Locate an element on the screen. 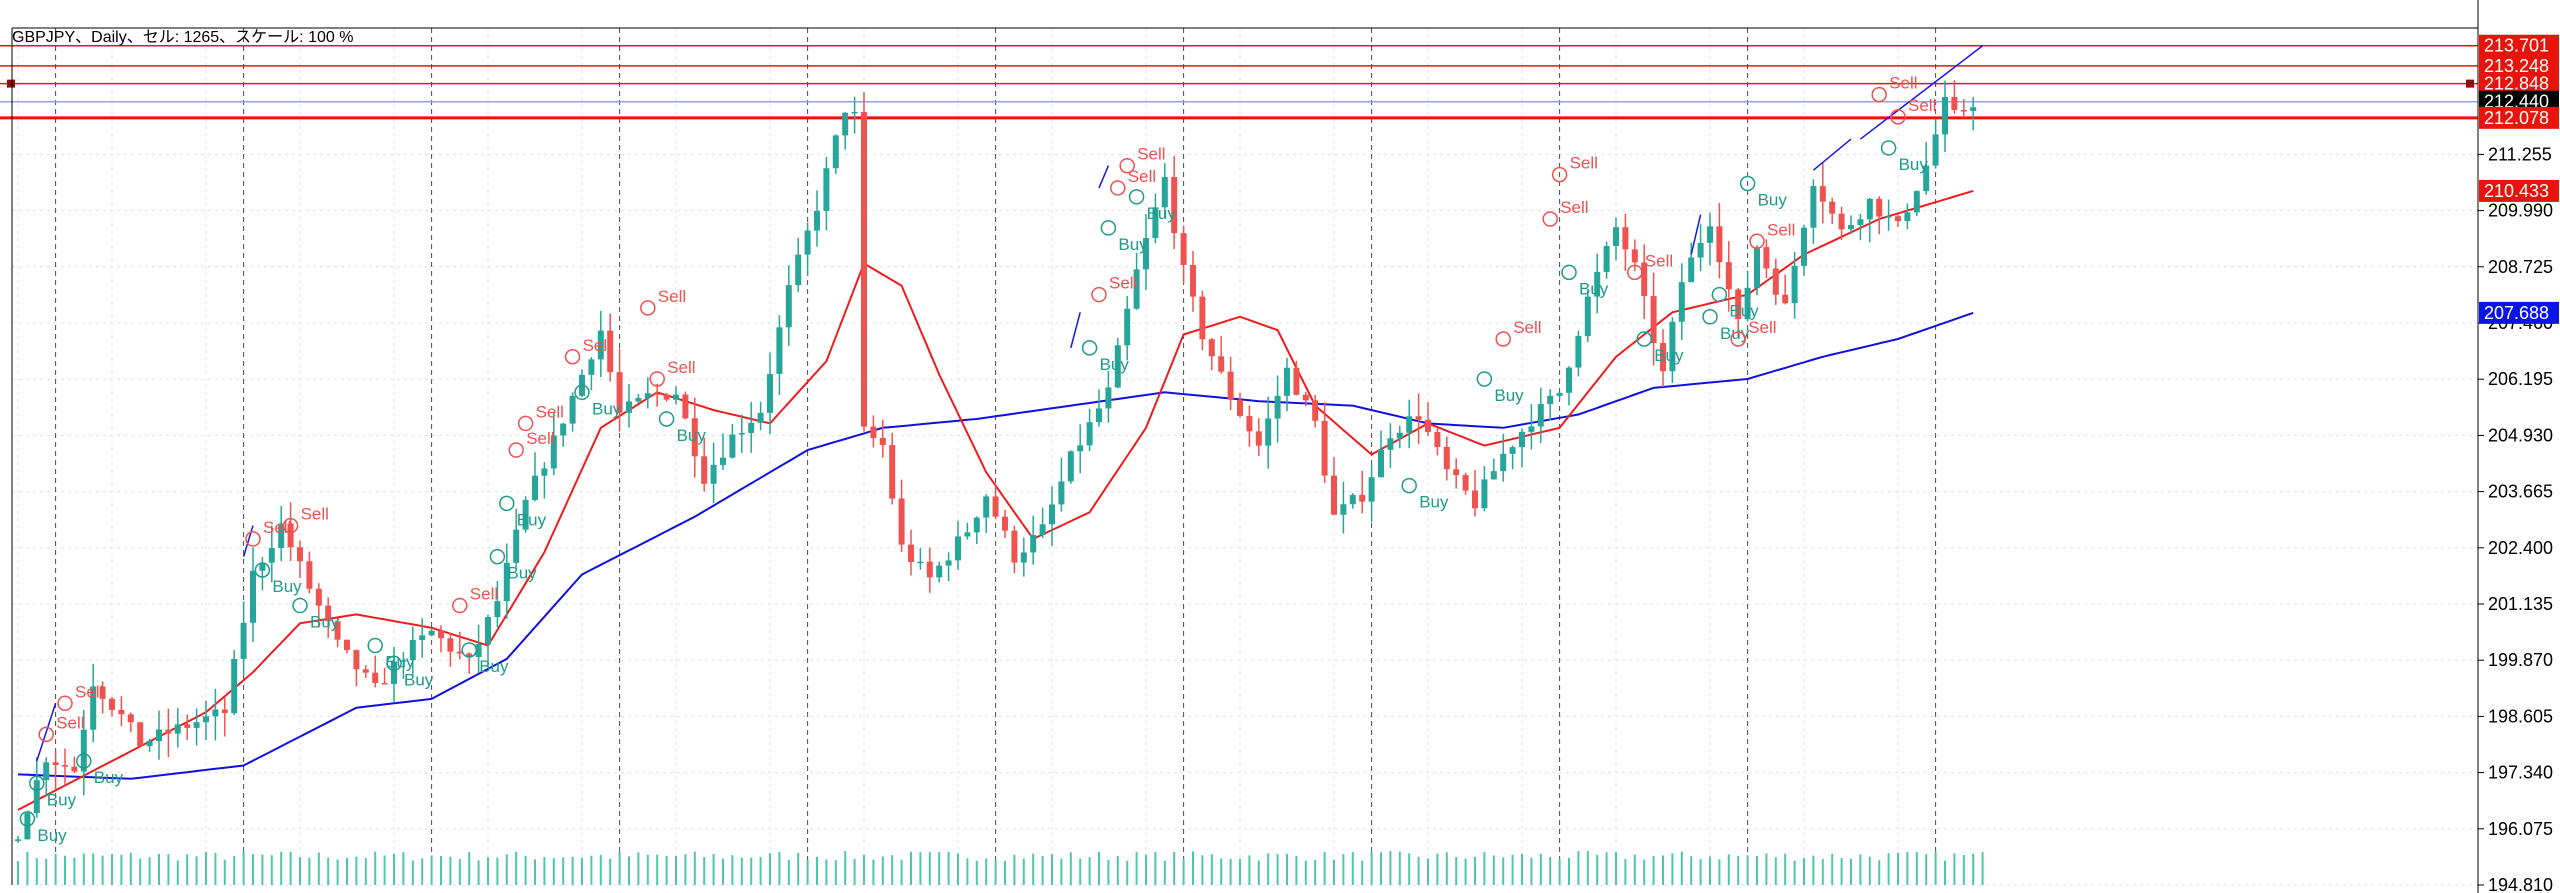 This screenshot has width=2560, height=893. level-handle-left is located at coordinates (11, 83).